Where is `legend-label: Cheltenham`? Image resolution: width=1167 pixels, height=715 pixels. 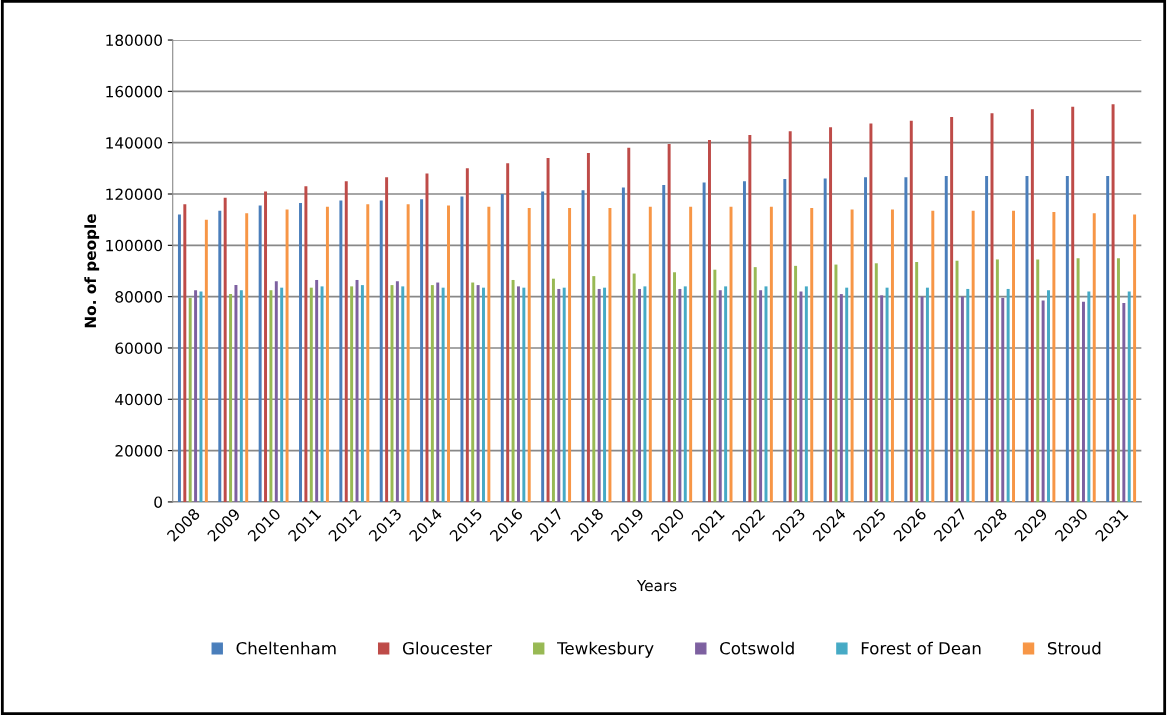 legend-label: Cheltenham is located at coordinates (286, 648).